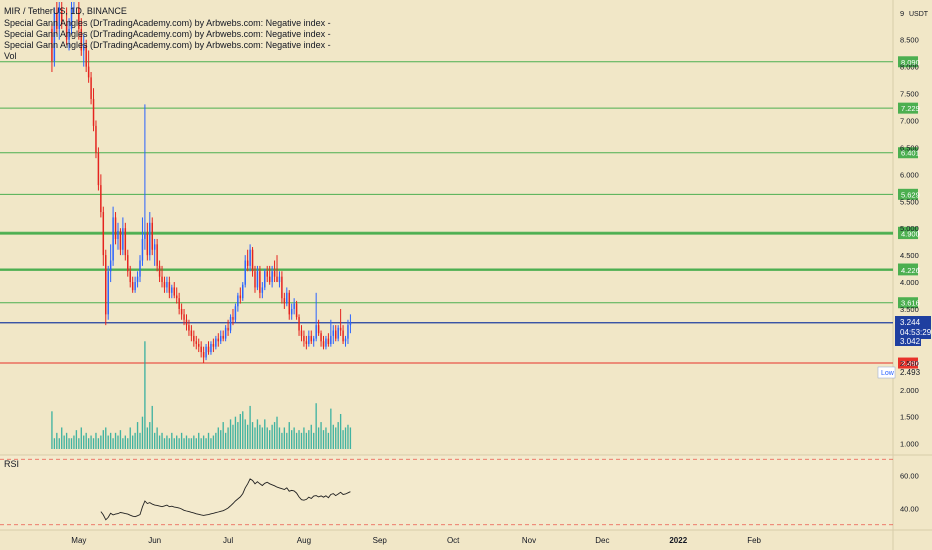  What do you see at coordinates (10, 56) in the screenshot?
I see `volume-legend: Vol` at bounding box center [10, 56].